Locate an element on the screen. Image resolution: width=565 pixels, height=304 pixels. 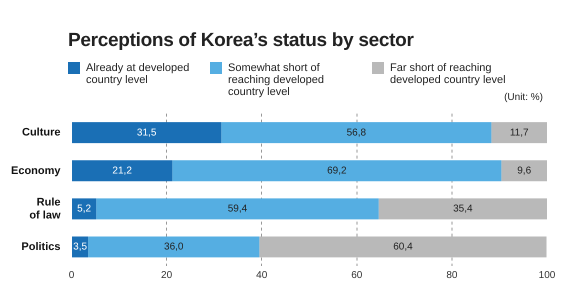
data-label: 5,2 is located at coordinates (84, 209).